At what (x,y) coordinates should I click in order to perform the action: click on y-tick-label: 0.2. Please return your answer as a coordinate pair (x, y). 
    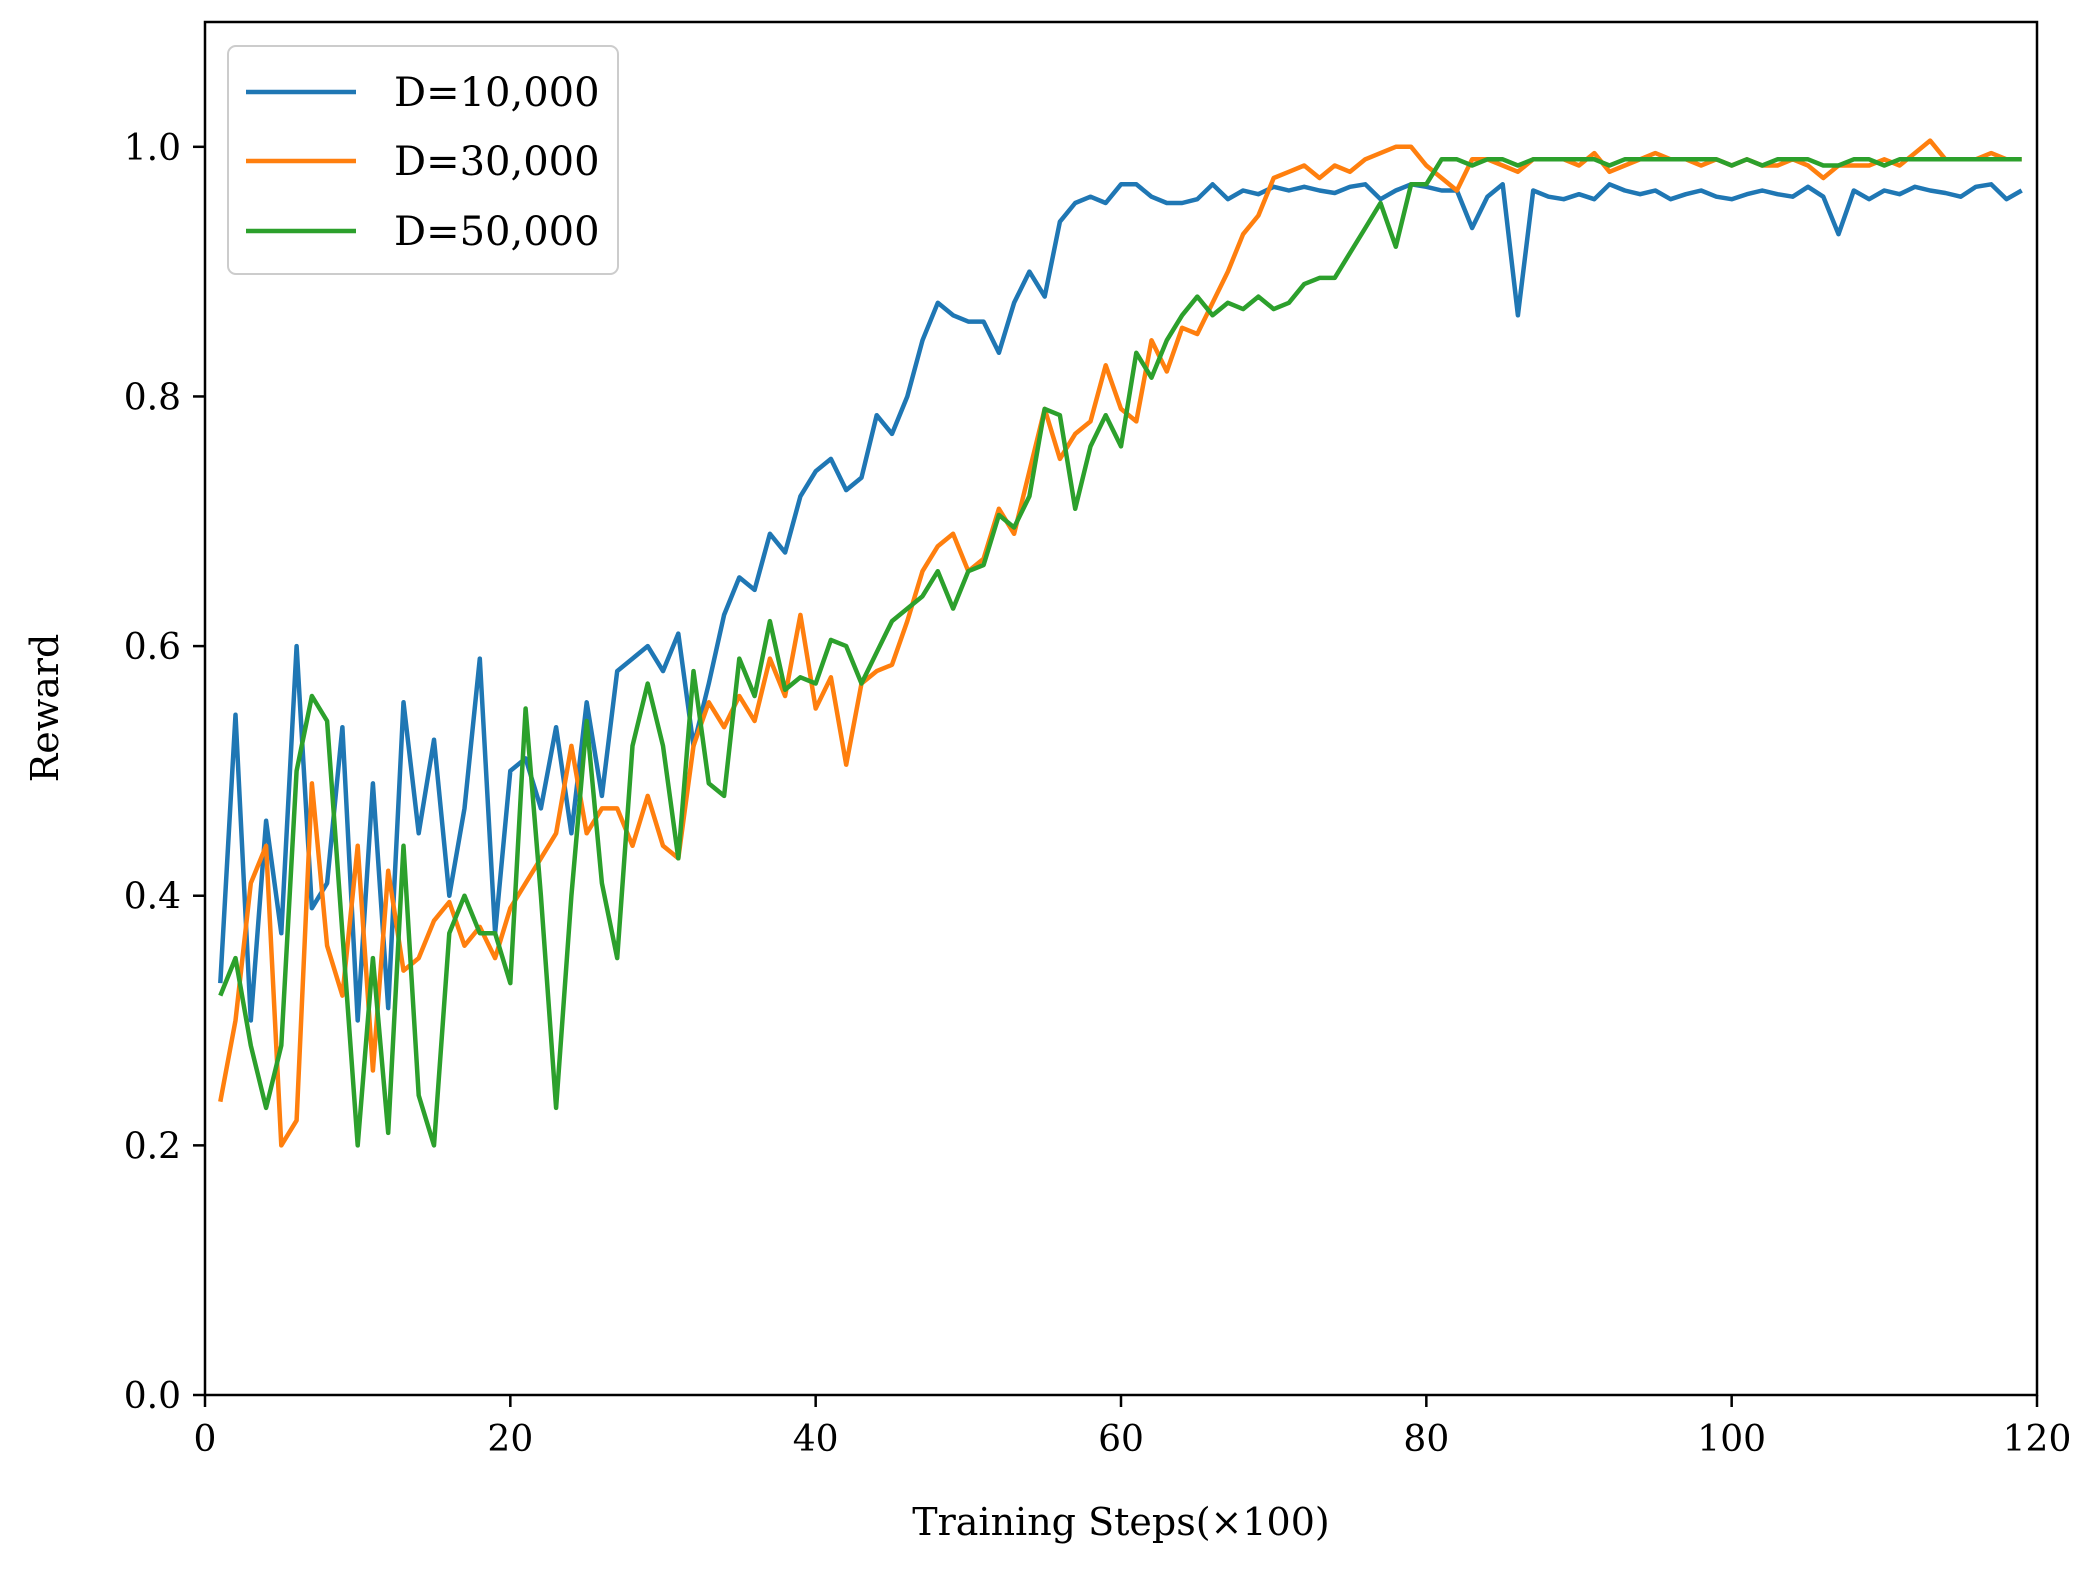
    Looking at the image, I should click on (152, 1146).